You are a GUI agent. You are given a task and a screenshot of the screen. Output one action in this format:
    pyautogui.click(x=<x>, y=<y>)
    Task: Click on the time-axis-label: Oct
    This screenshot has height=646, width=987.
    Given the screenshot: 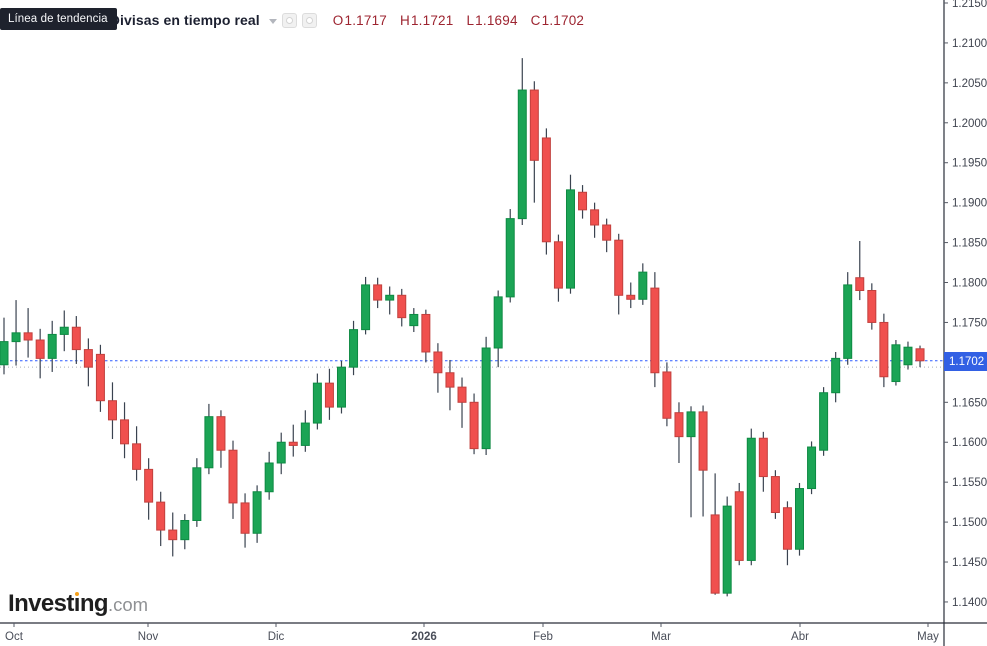 What is the action you would take?
    pyautogui.click(x=14, y=637)
    